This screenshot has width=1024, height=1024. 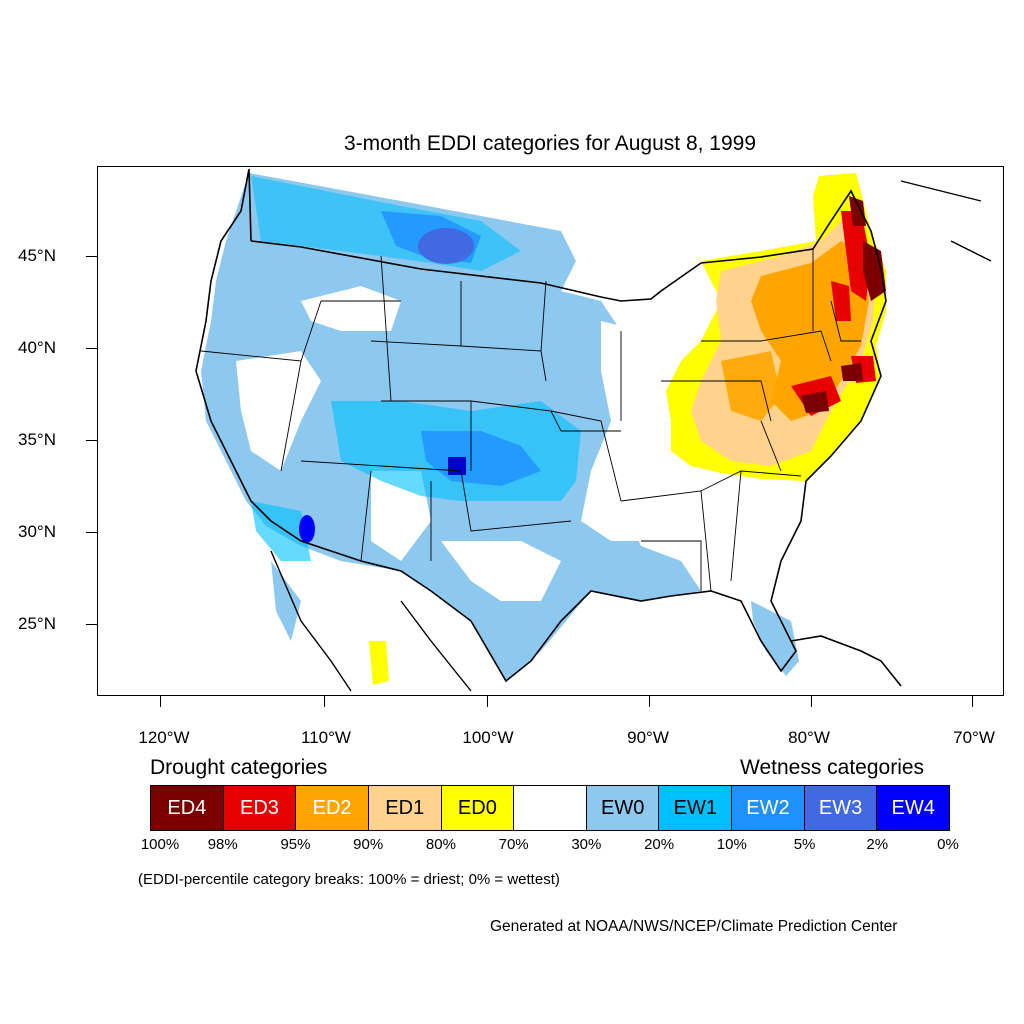 I want to click on legend-cell-ew2: EW2, so click(x=768, y=808).